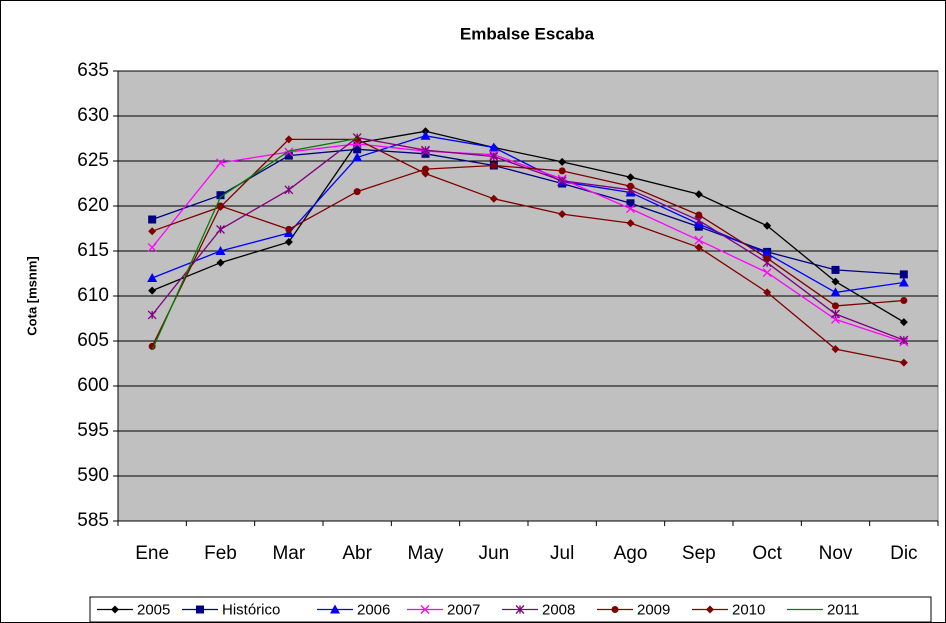 The width and height of the screenshot is (946, 623). What do you see at coordinates (93, 115) in the screenshot?
I see `y-tick-label: 630` at bounding box center [93, 115].